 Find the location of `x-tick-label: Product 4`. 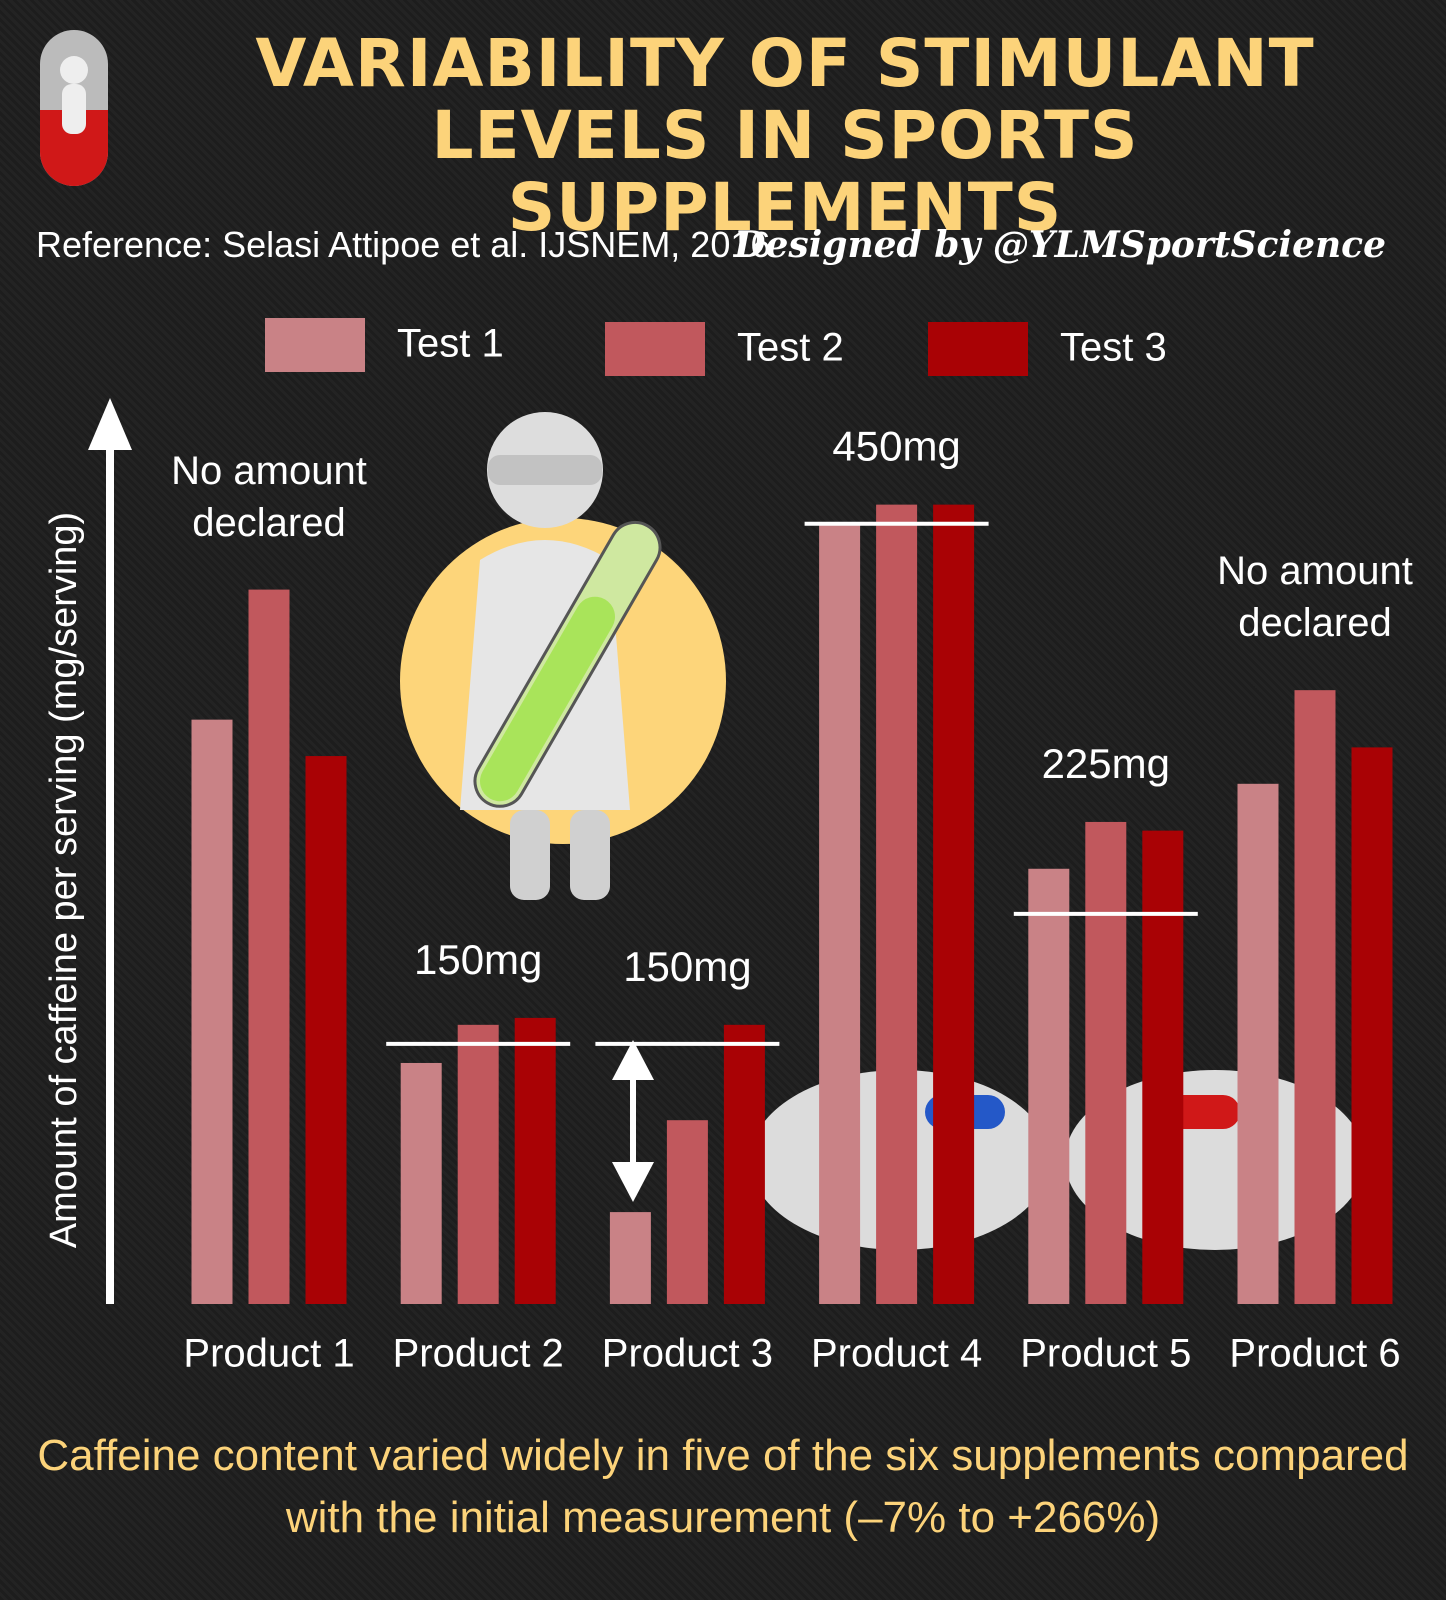

x-tick-label: Product 4 is located at coordinates (896, 1354).